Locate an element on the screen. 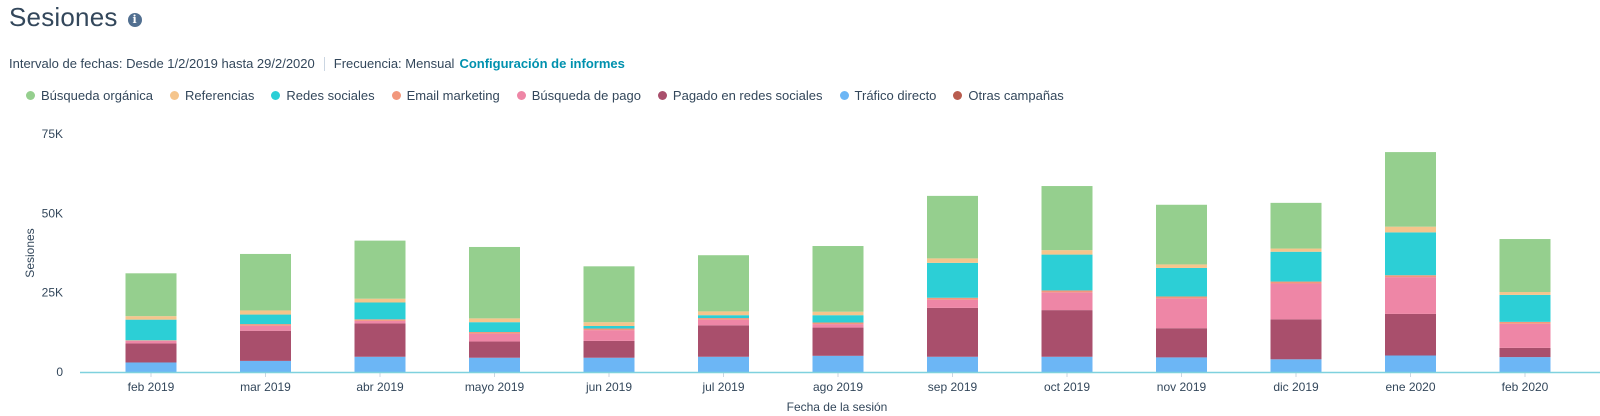  legend-item: Otras campañas is located at coordinates (1008, 95).